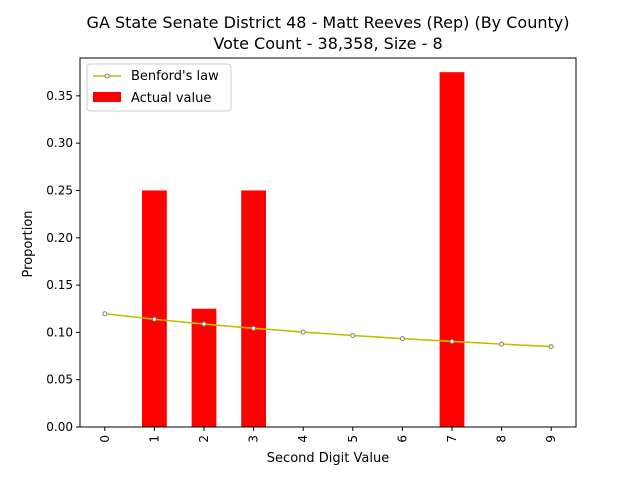  I want to click on x-tick-label: 9, so click(551, 439).